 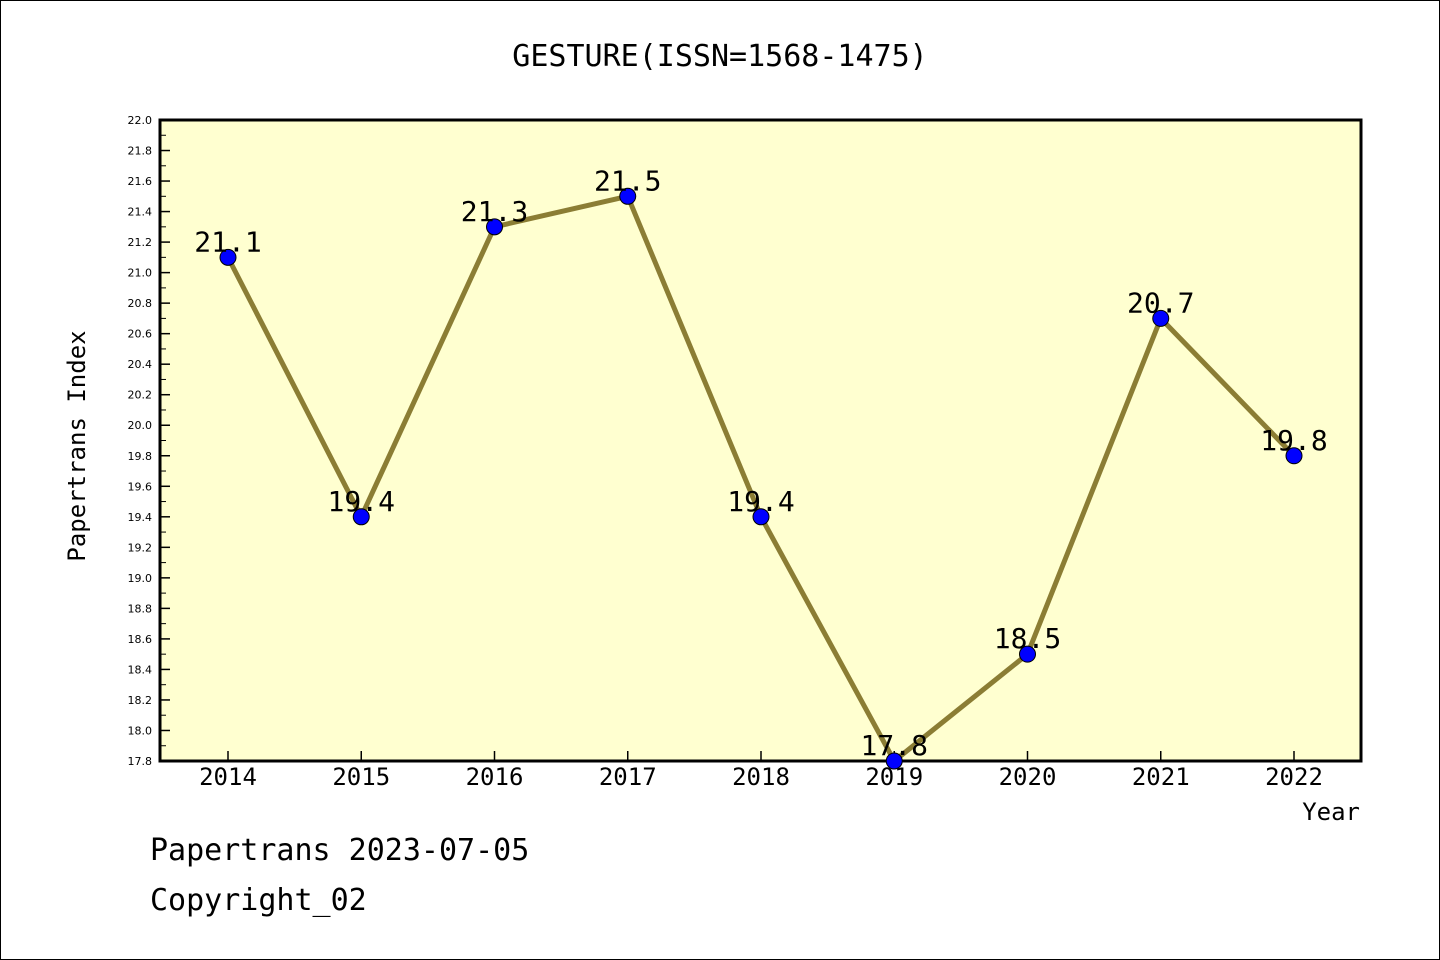 What do you see at coordinates (77, 445) in the screenshot?
I see `y-axis-label: Papertrans Index` at bounding box center [77, 445].